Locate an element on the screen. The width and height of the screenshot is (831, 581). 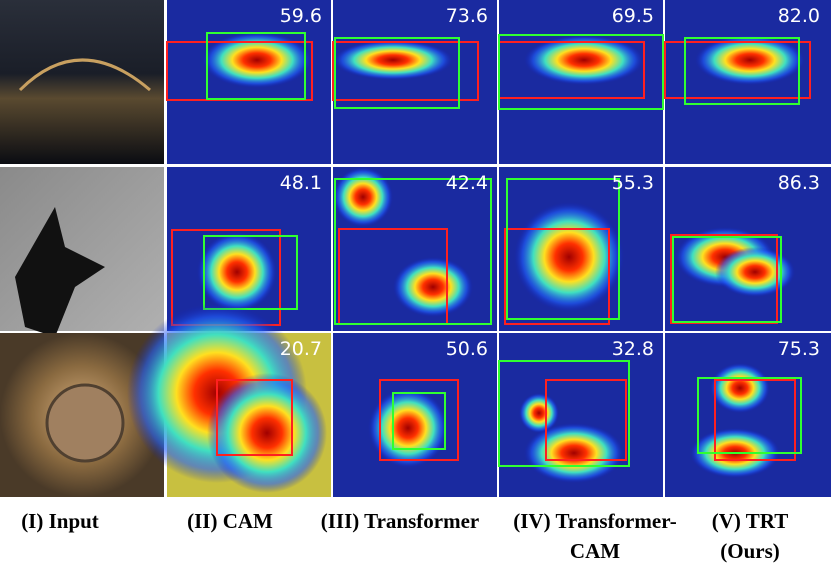
column-caption: (III) Transformer is located at coordinates (400, 521).